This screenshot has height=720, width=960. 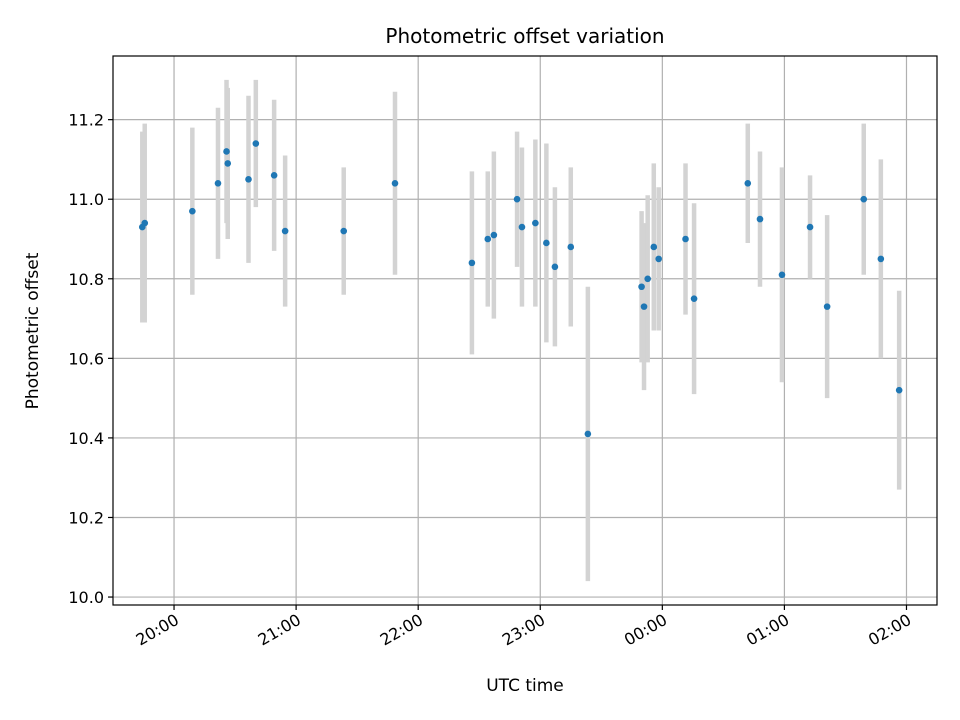 What do you see at coordinates (86, 279) in the screenshot?
I see `y-tick-label: 10.8` at bounding box center [86, 279].